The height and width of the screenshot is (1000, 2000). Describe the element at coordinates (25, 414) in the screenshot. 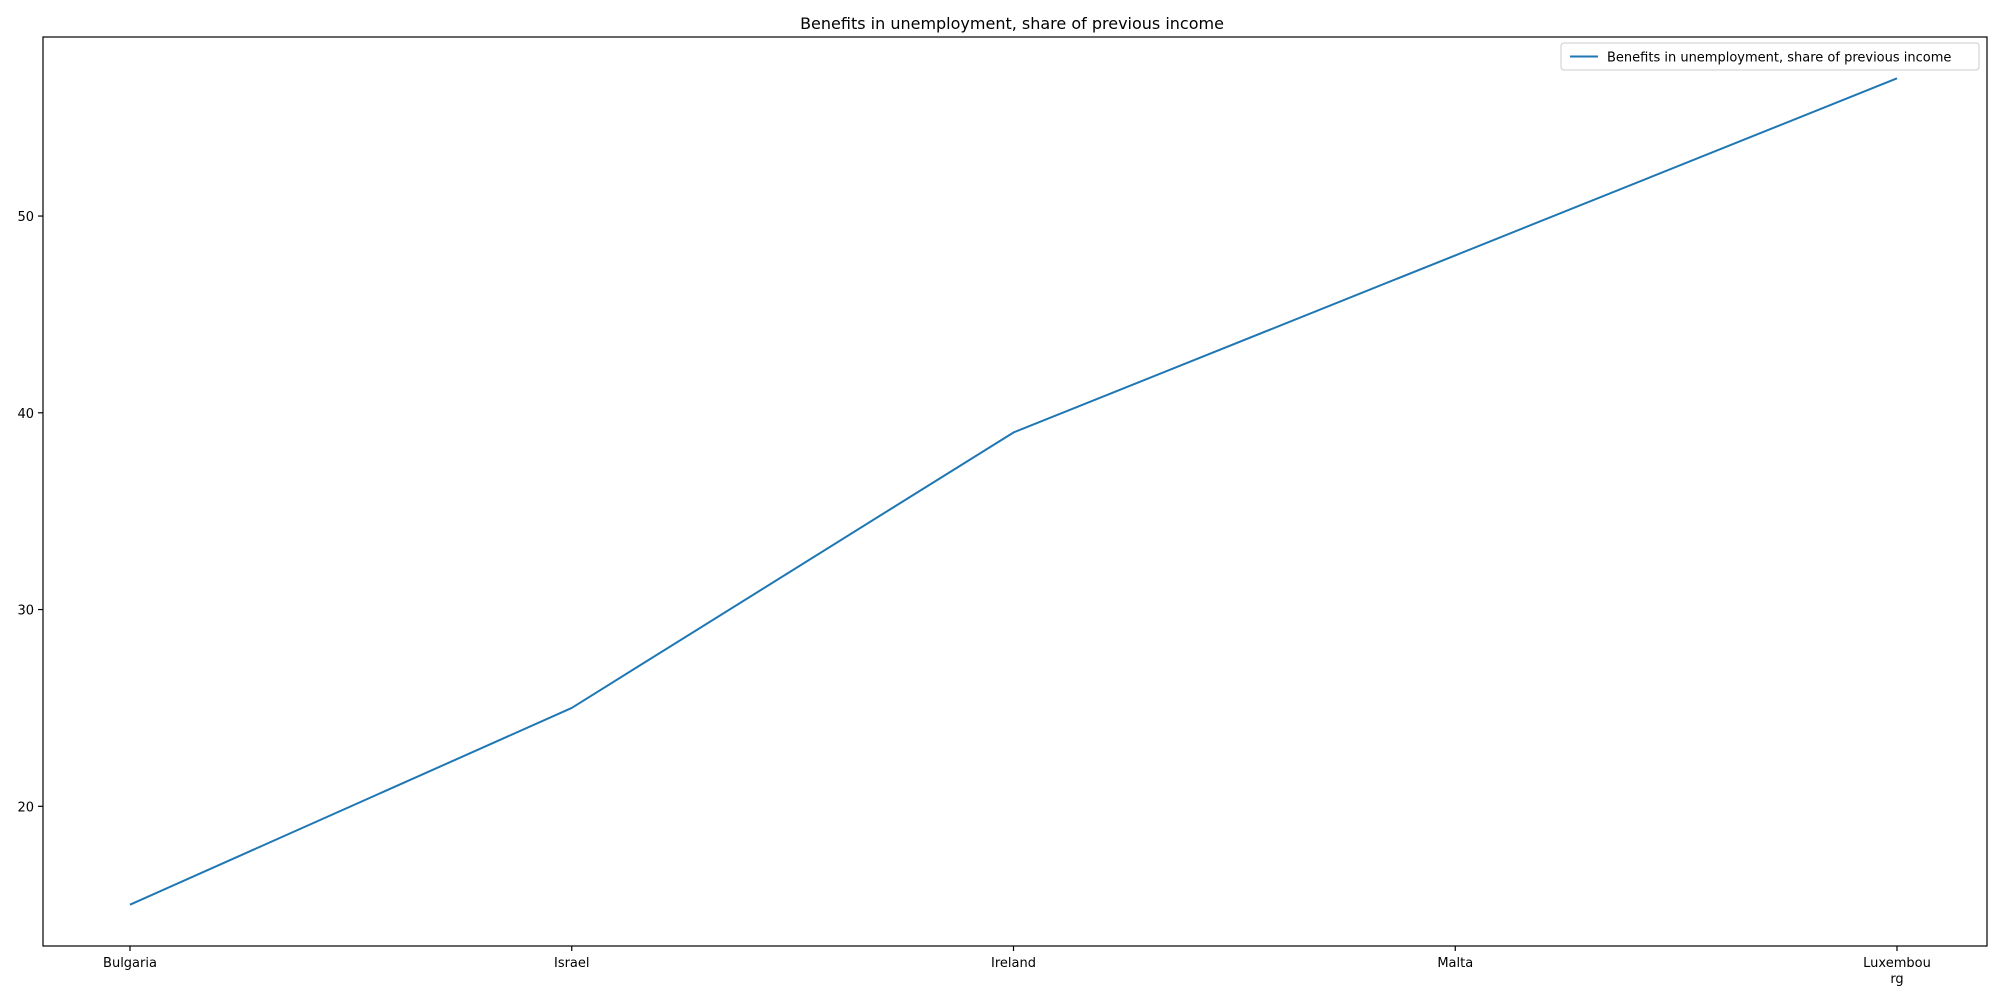

I see `y-tick-label: 40` at that location.